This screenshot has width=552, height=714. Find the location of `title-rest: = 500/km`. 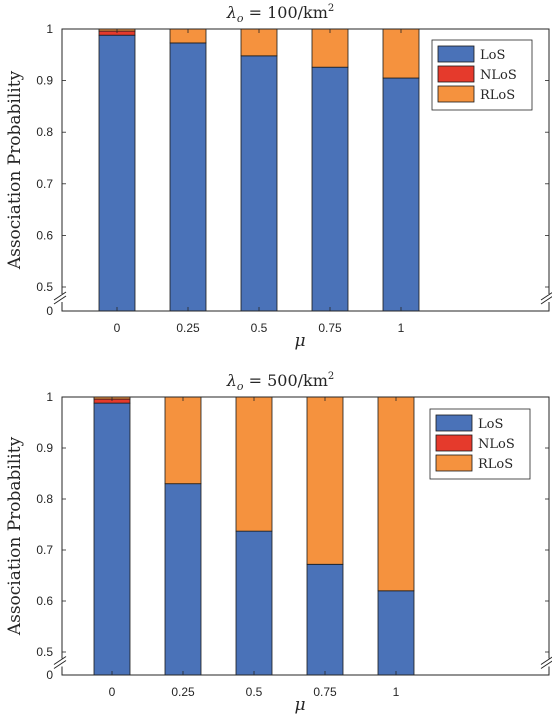

title-rest: = 500/km is located at coordinates (286, 380).